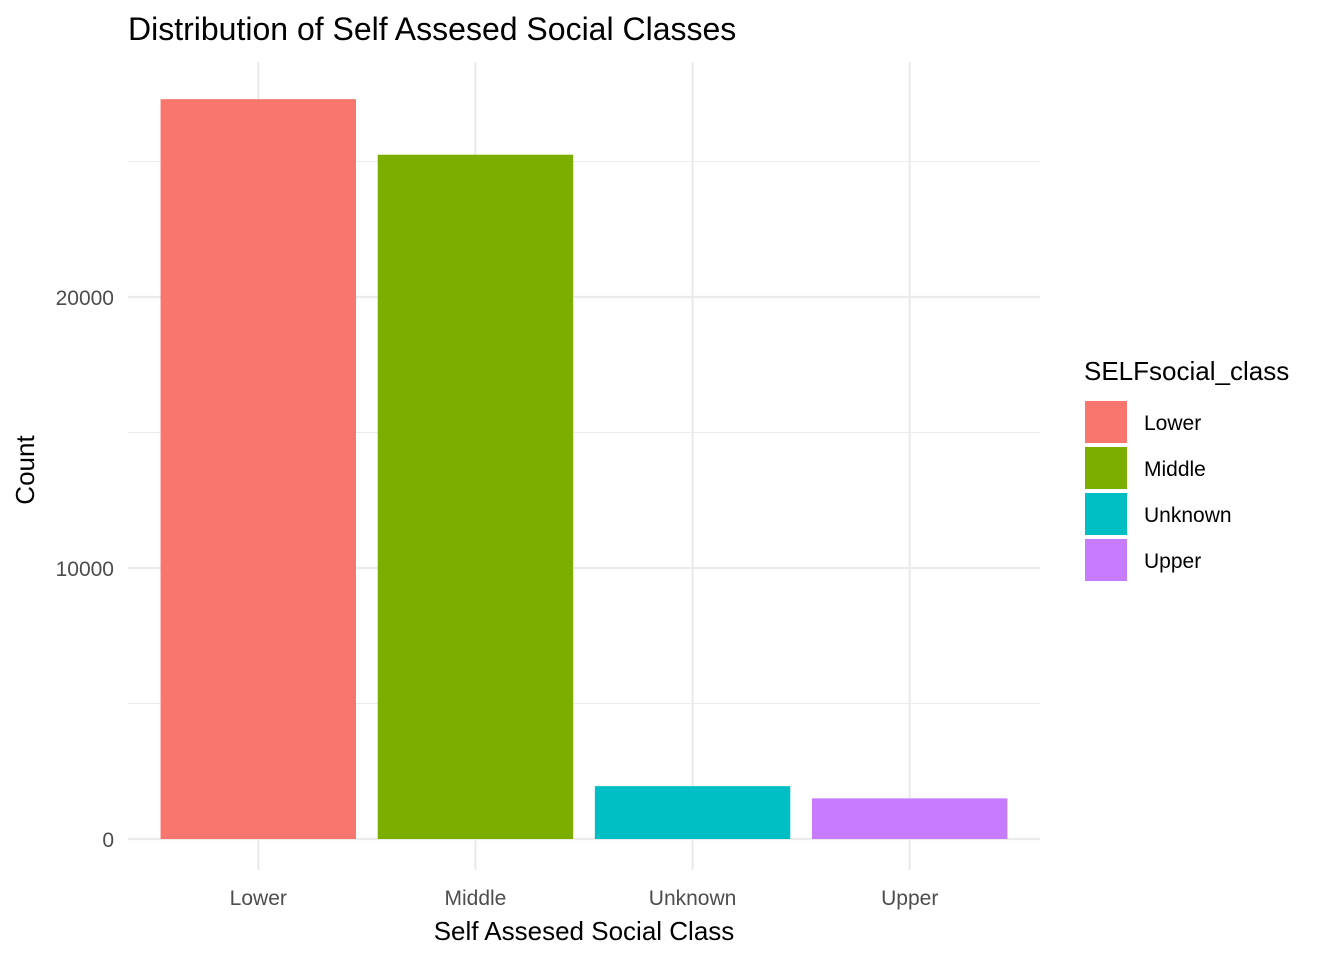 This screenshot has width=1344, height=960. What do you see at coordinates (1172, 423) in the screenshot?
I see `legend-label: Lower` at bounding box center [1172, 423].